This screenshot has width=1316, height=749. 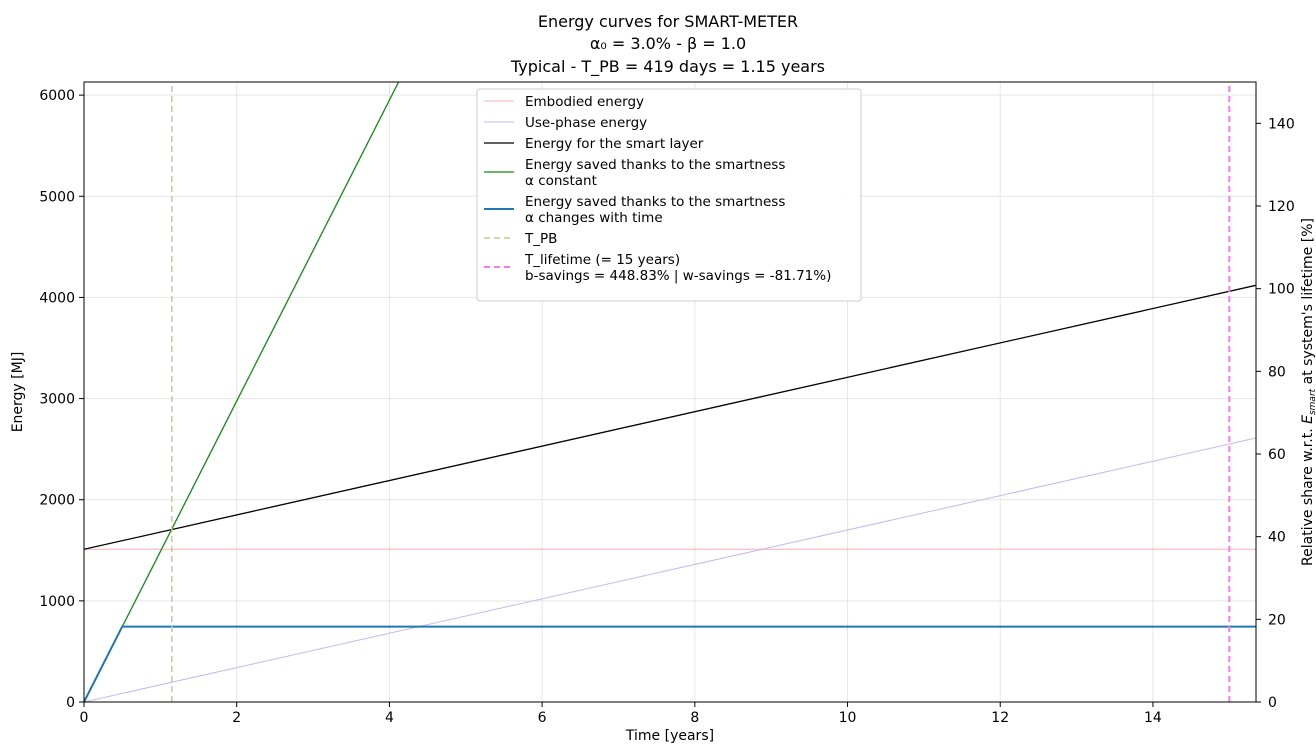 What do you see at coordinates (57, 400) in the screenshot?
I see `y-tick-label: 3000` at bounding box center [57, 400].